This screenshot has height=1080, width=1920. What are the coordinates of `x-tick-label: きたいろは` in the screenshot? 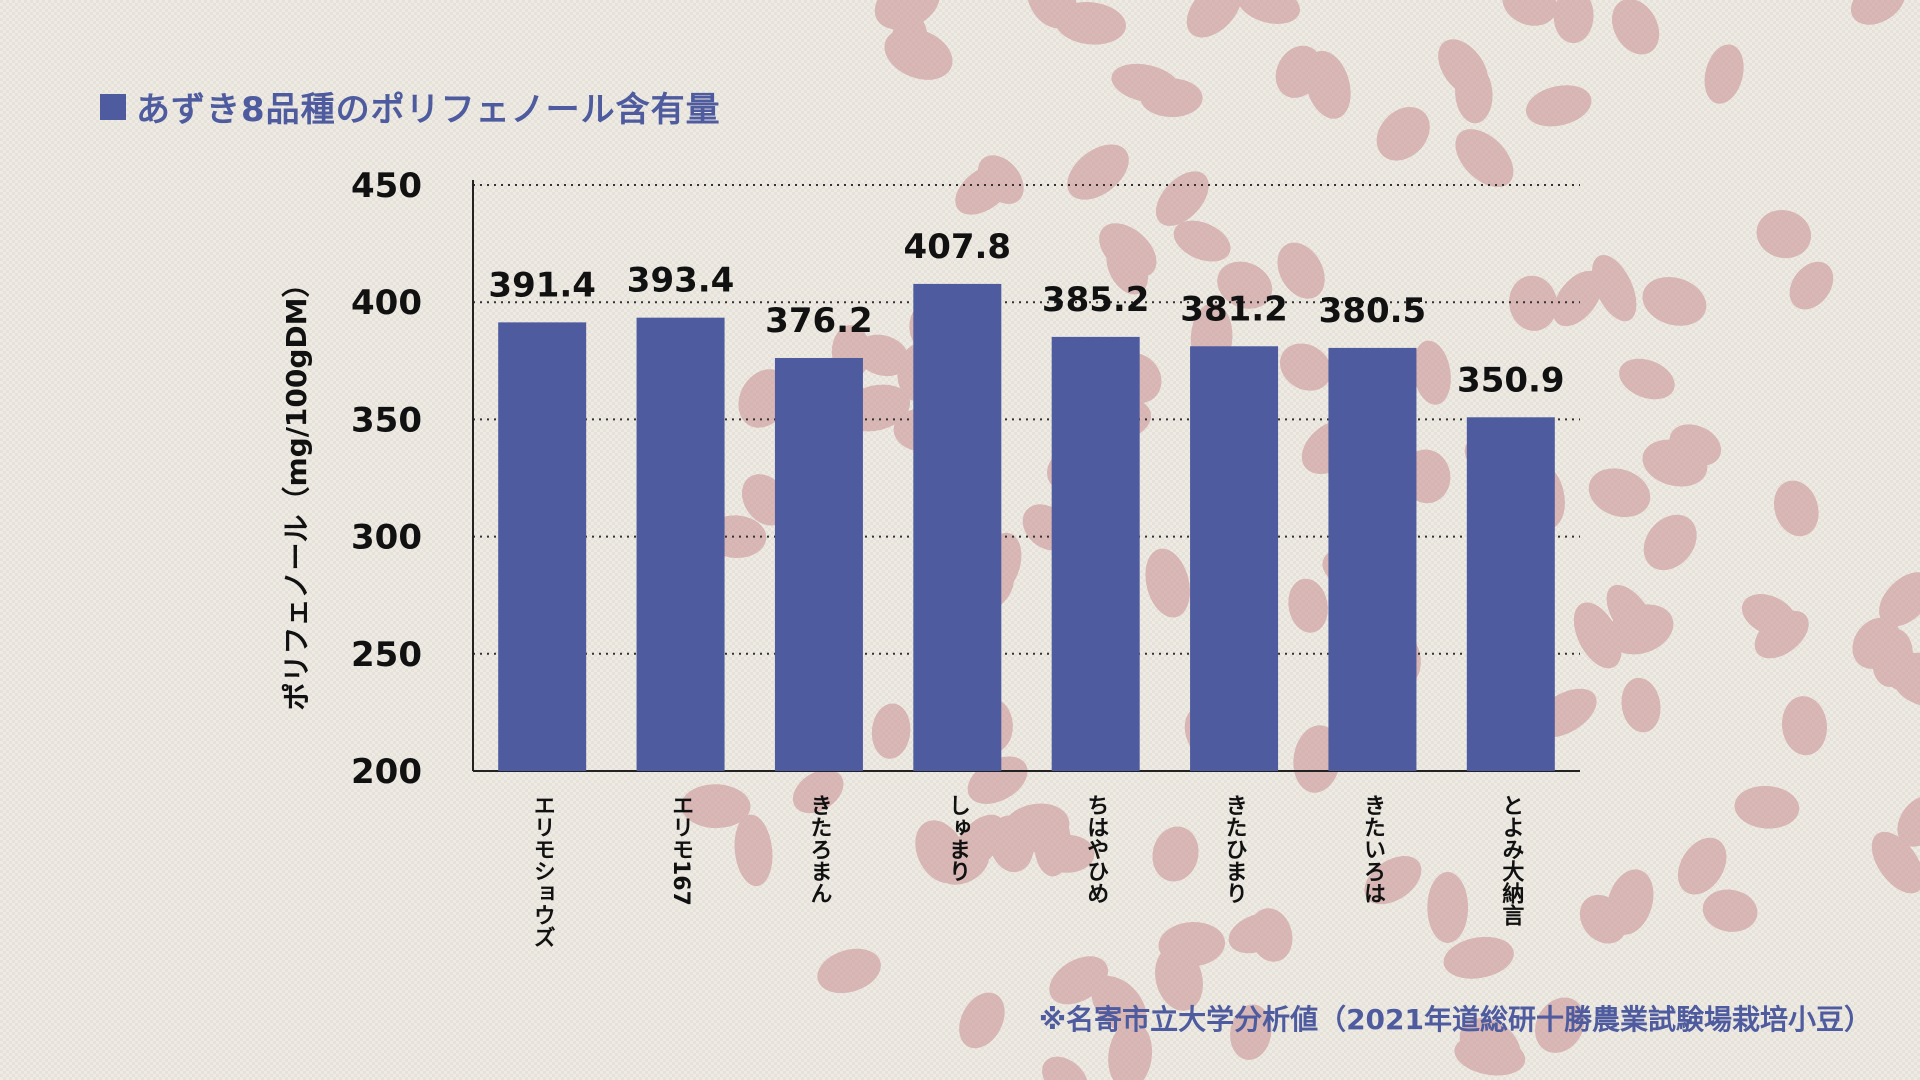 It's located at (1372, 849).